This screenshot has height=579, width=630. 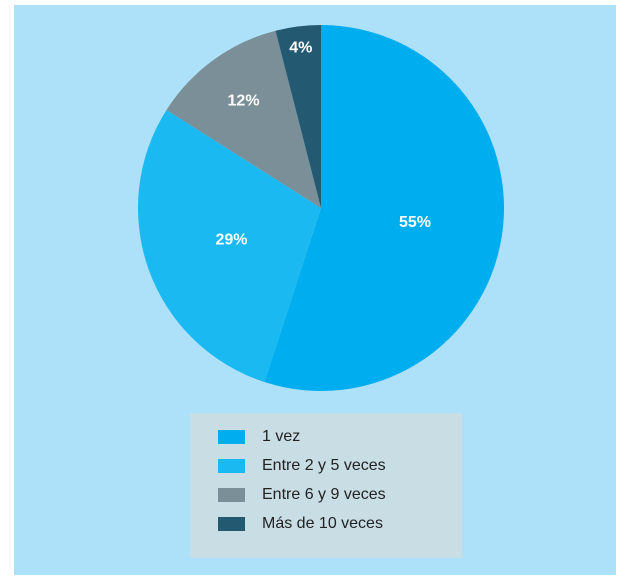 What do you see at coordinates (324, 465) in the screenshot?
I see `legend-label: Entre 2 y 5 veces` at bounding box center [324, 465].